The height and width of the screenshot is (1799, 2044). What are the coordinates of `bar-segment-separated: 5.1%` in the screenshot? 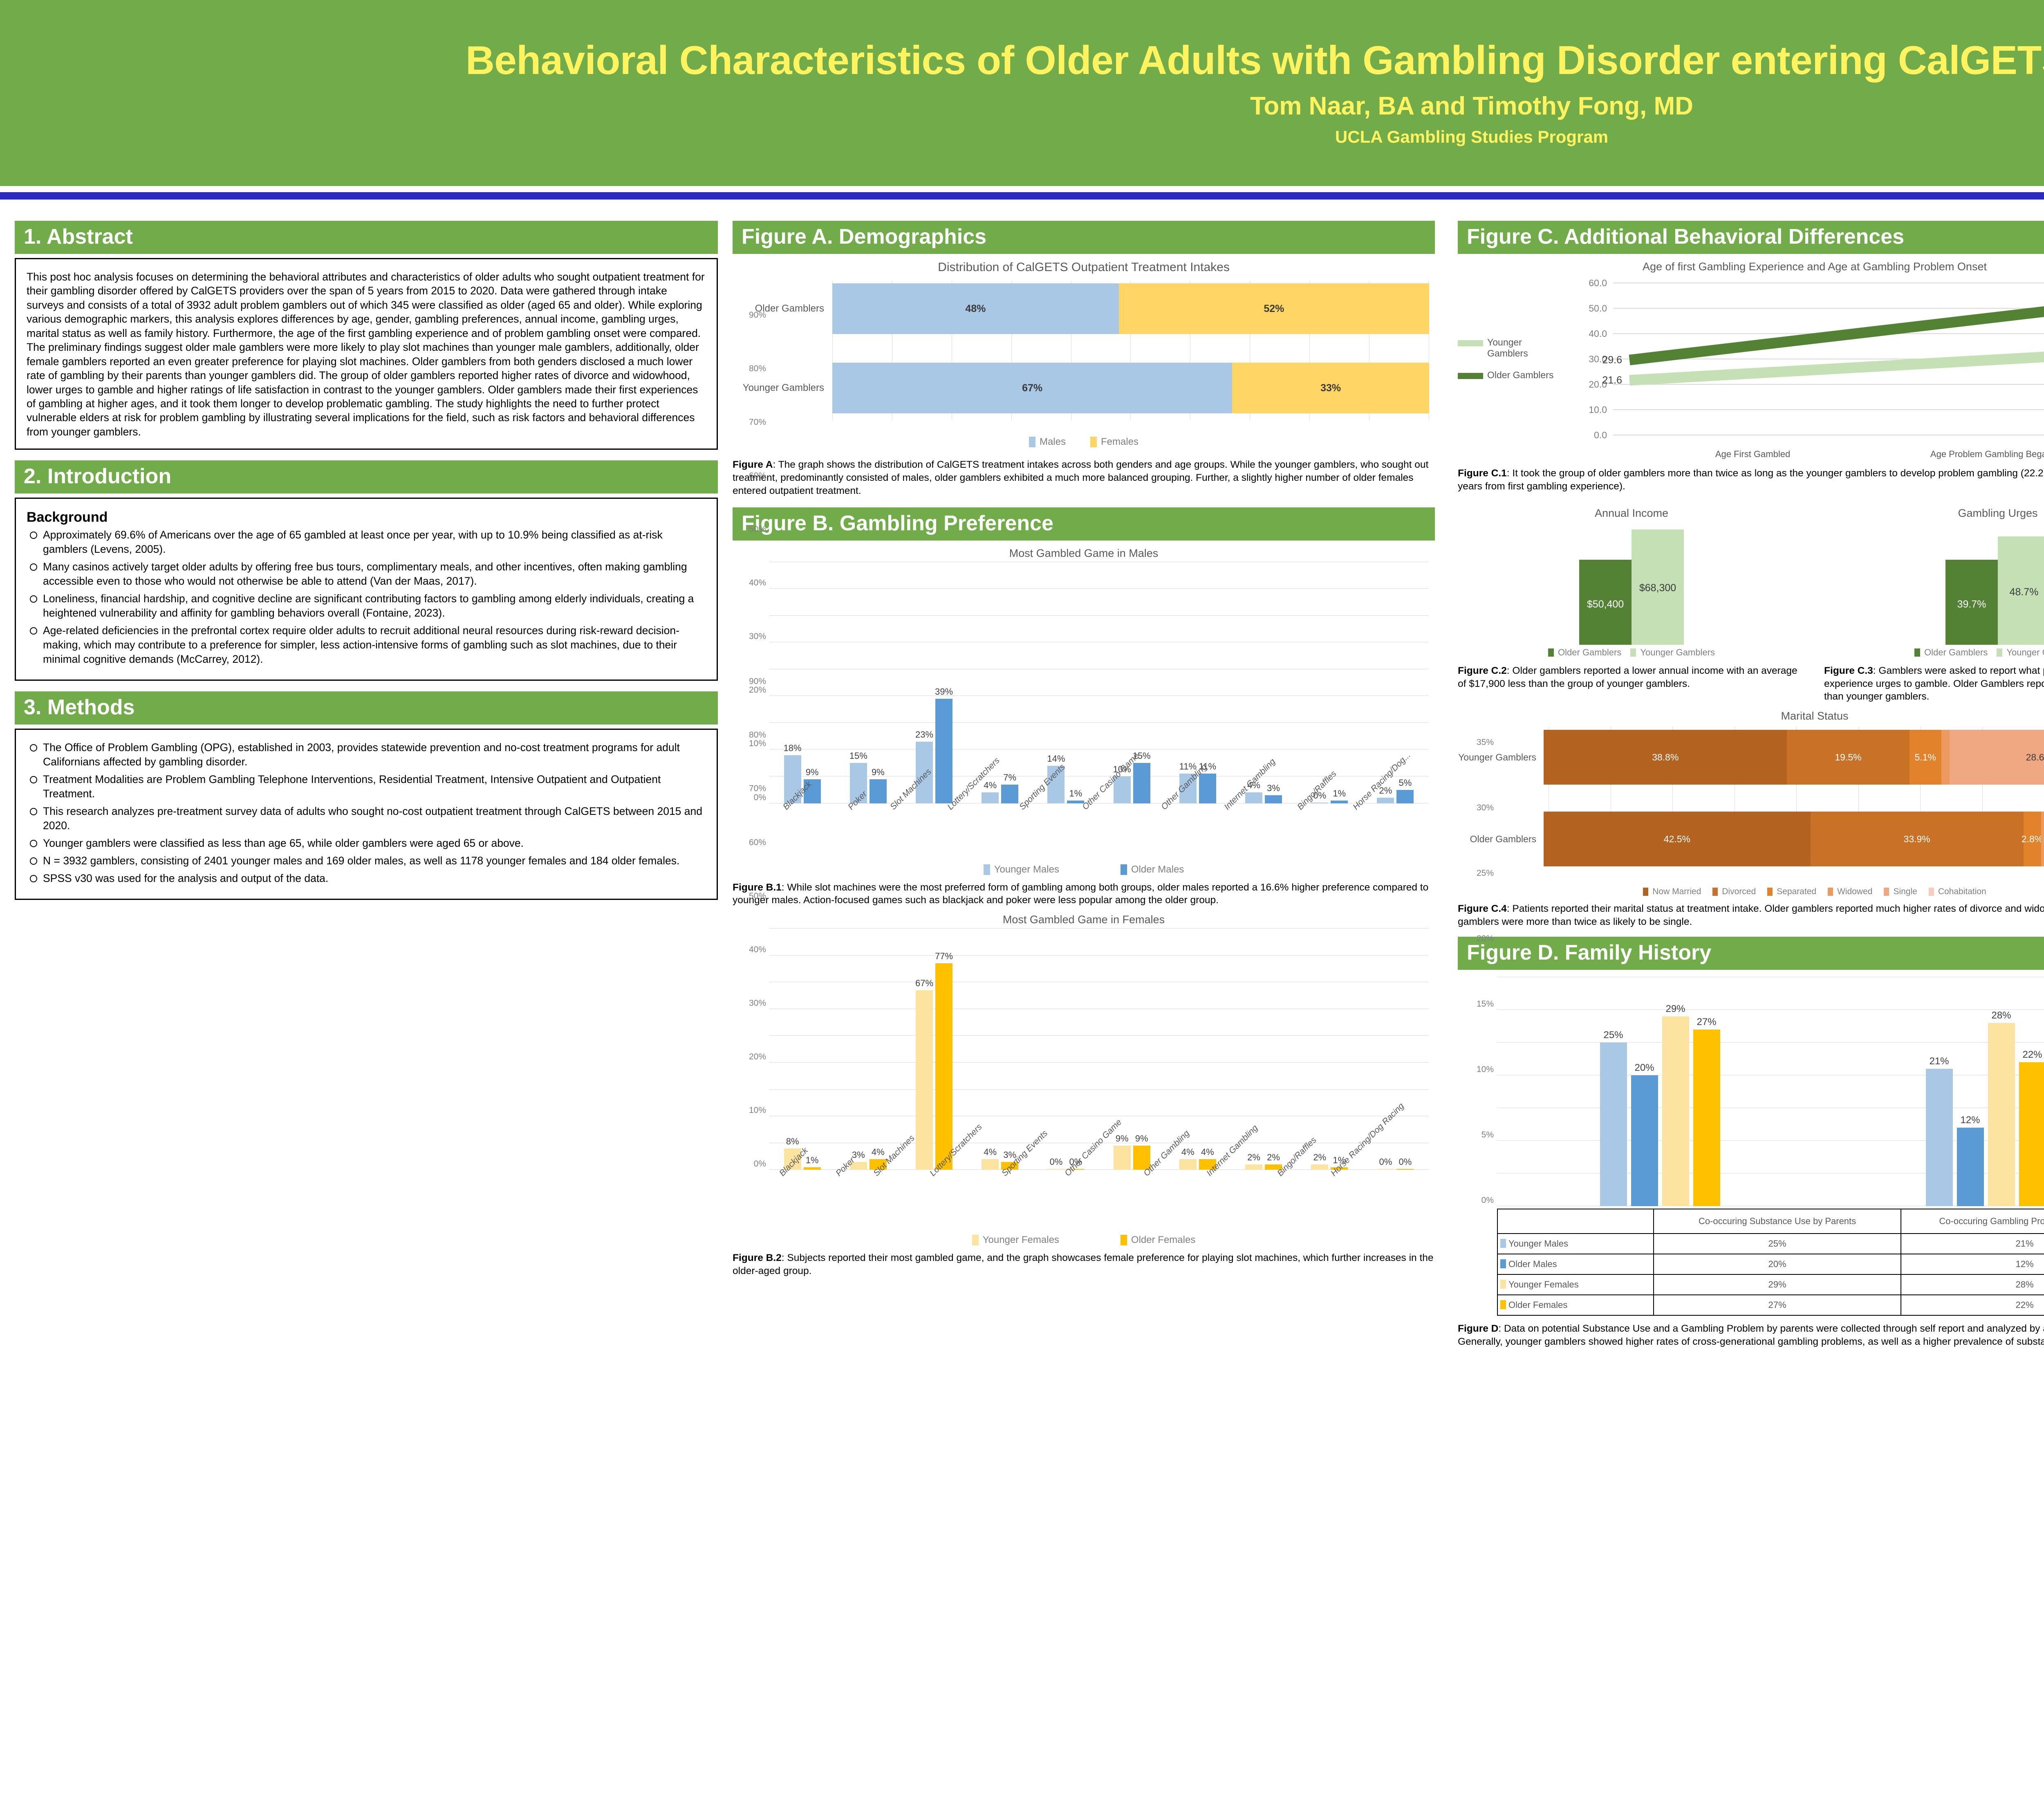 It's located at (1925, 758).